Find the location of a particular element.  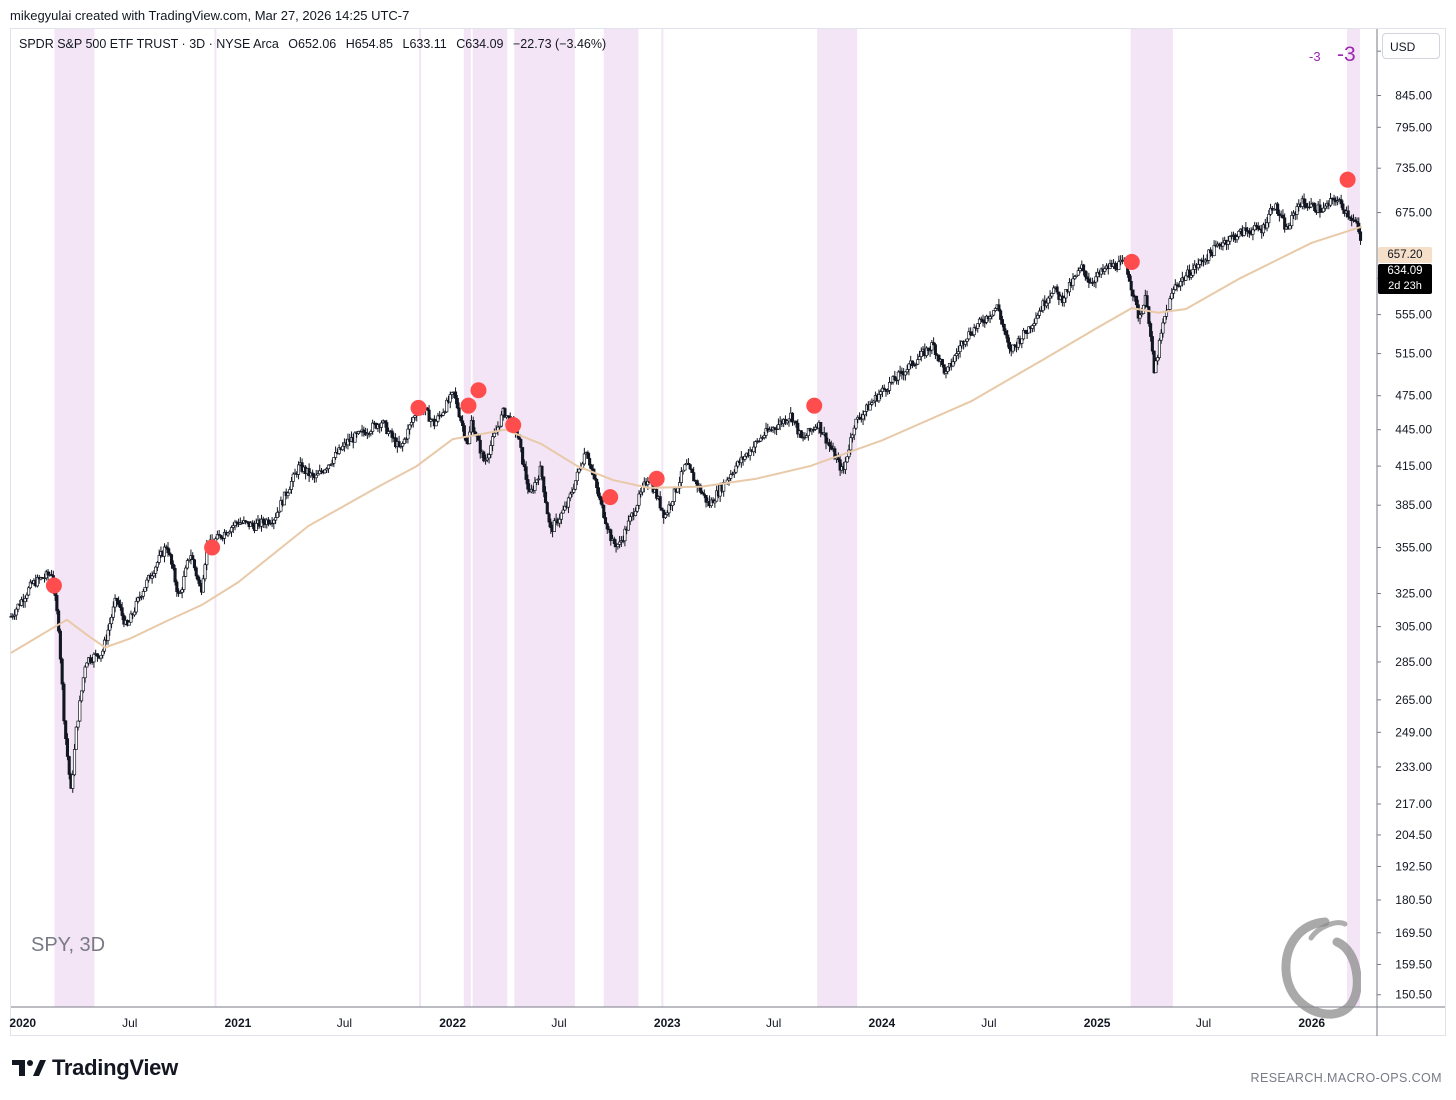

y-tick-label-9: 445.00 is located at coordinates (1413, 430).